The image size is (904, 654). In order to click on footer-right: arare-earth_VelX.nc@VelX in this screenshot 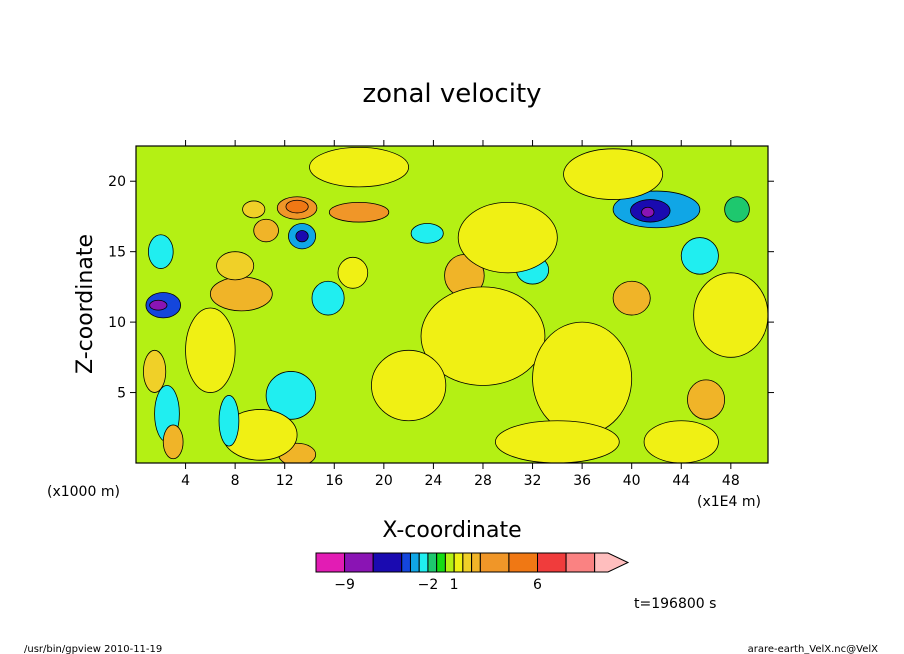, I will do `click(813, 649)`.